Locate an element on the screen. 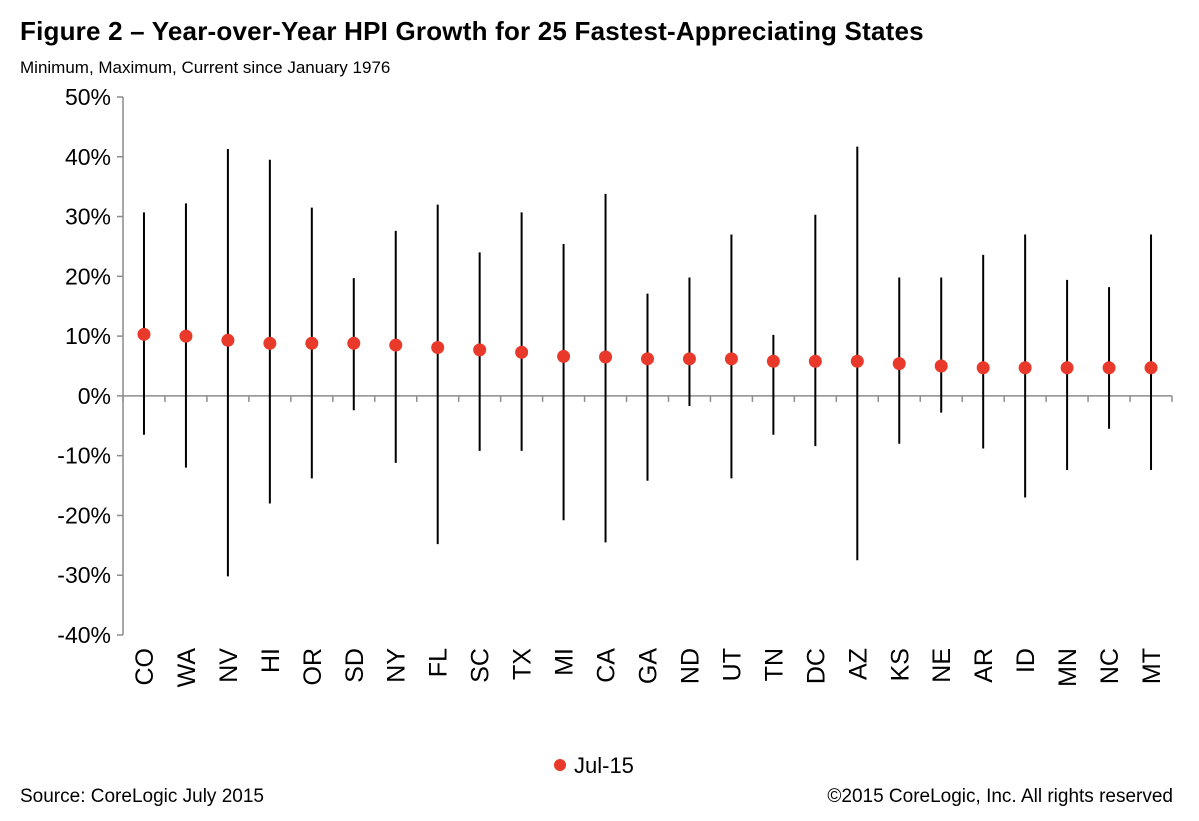 This screenshot has width=1199, height=821. x-tick-label: OR is located at coordinates (313, 667).